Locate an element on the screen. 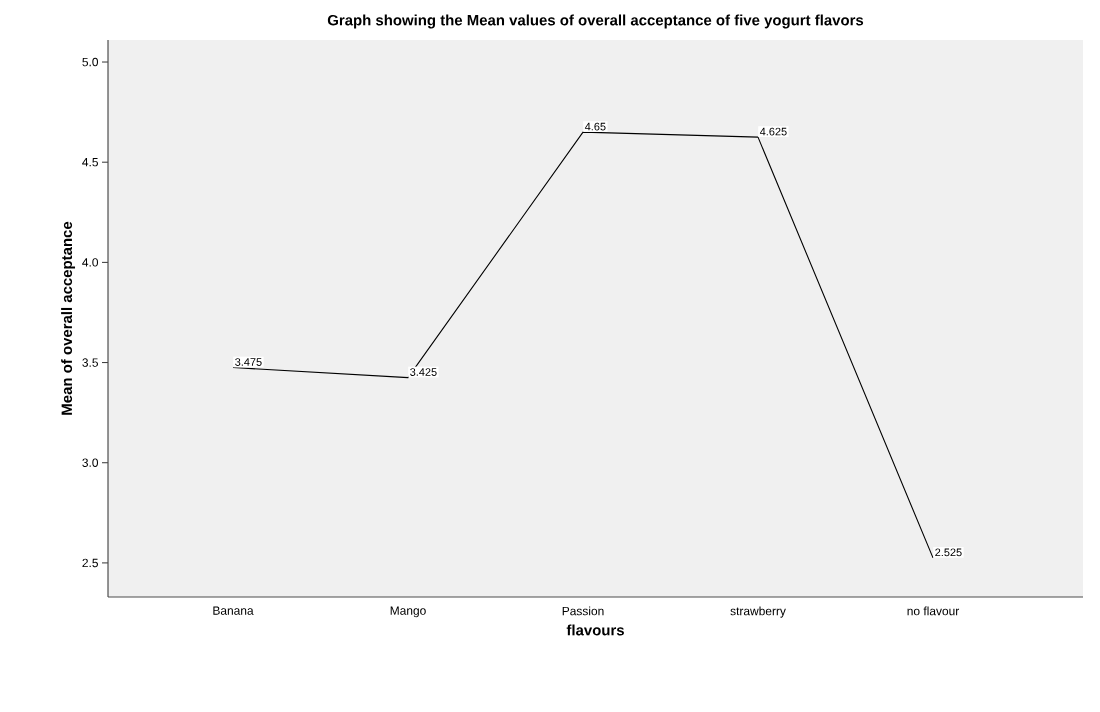 The height and width of the screenshot is (712, 1100). y-tick-label: 5.0 is located at coordinates (90, 62).